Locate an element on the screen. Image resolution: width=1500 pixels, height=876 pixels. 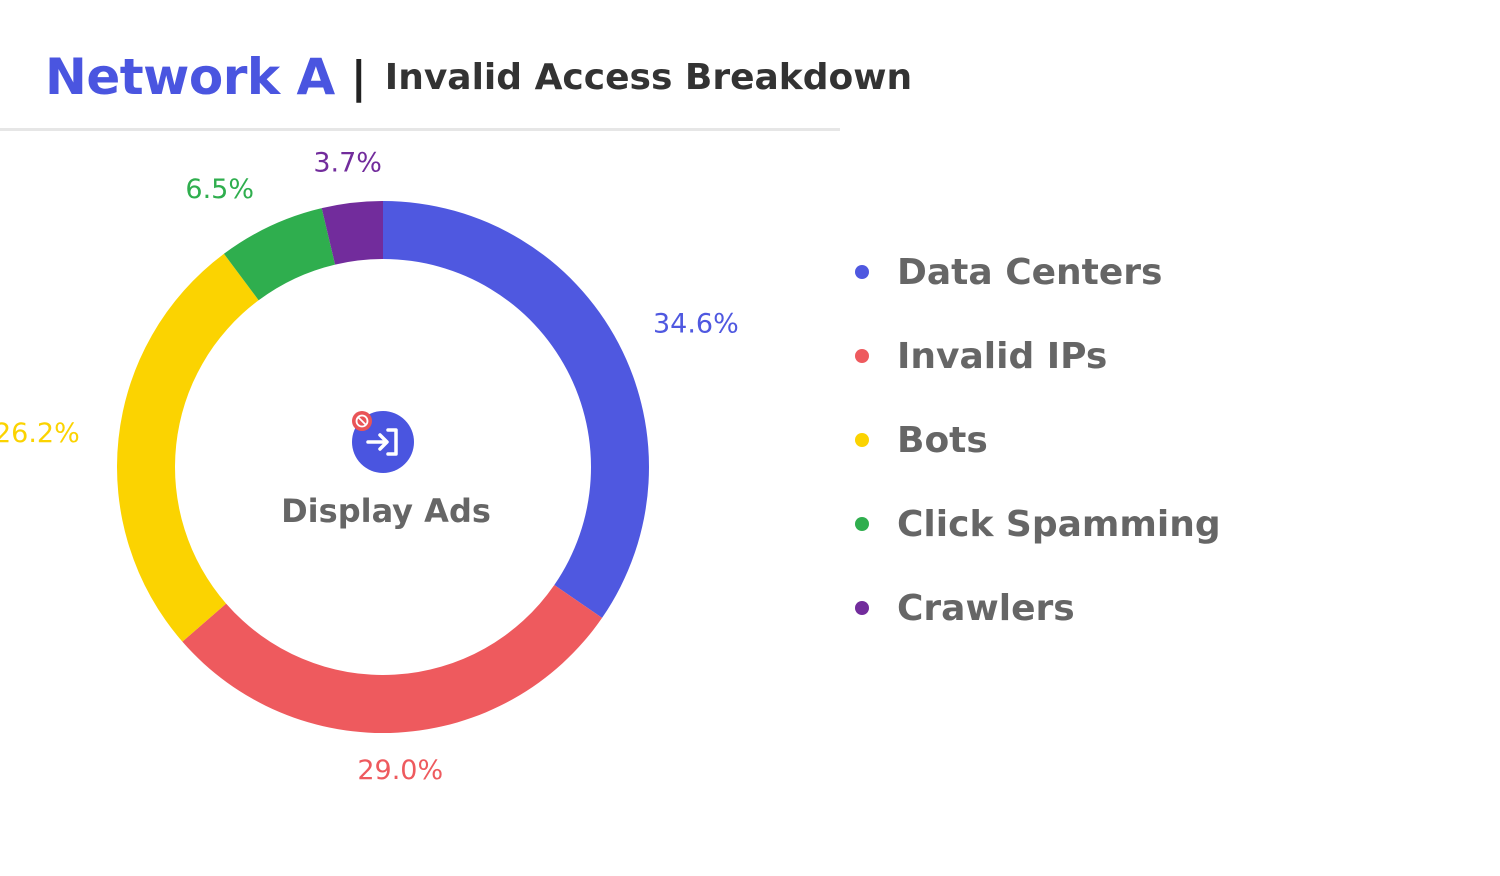
slice-click-spamming is located at coordinates (279, 254).